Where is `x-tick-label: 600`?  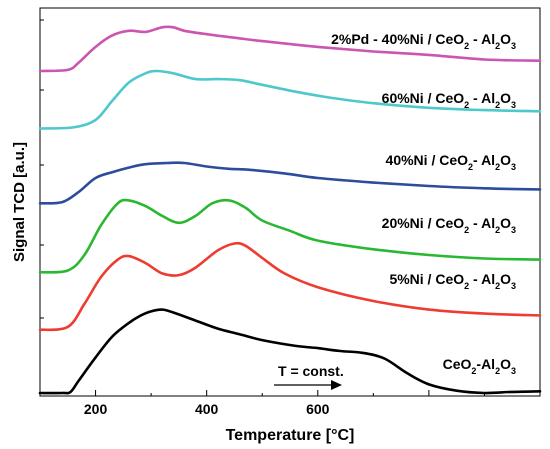
x-tick-label: 600 is located at coordinates (318, 409).